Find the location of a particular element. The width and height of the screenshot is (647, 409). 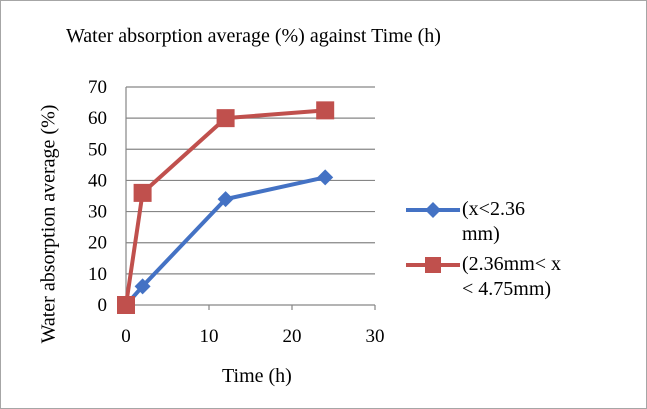

x-tick-label-10: 10 is located at coordinates (209, 336).